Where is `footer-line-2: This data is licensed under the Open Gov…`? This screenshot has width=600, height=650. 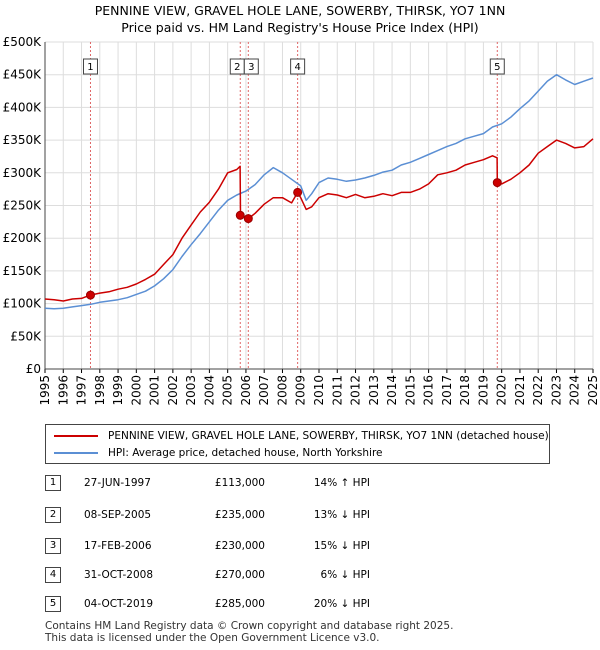 footer-line-2: This data is licensed under the Open Gov… is located at coordinates (212, 638).